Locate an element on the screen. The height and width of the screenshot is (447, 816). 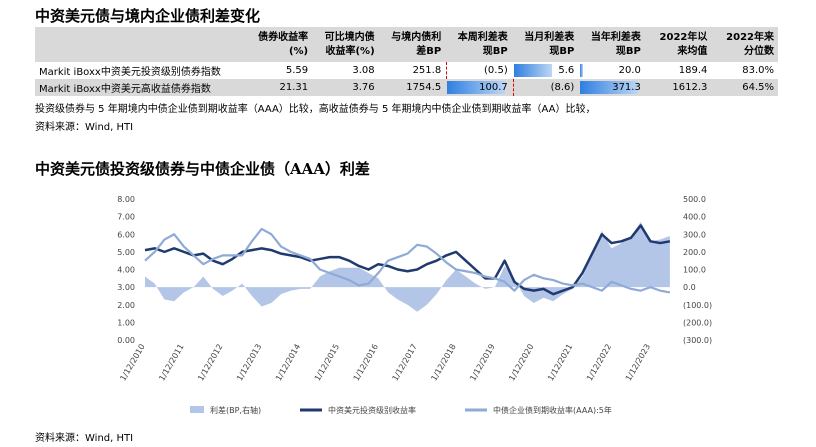
note: 资料来源：Wind, HTI is located at coordinates (84, 127).